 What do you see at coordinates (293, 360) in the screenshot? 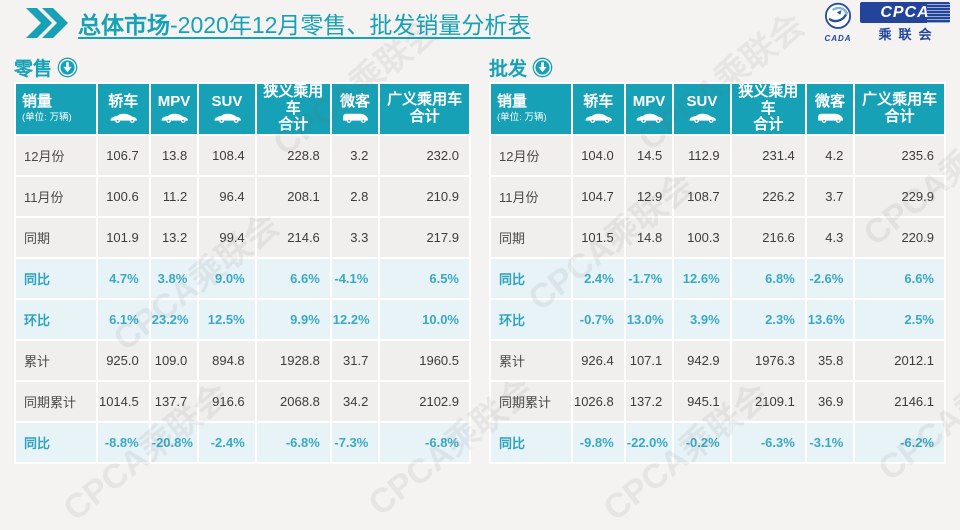
I see `data-cell: 1928.8` at bounding box center [293, 360].